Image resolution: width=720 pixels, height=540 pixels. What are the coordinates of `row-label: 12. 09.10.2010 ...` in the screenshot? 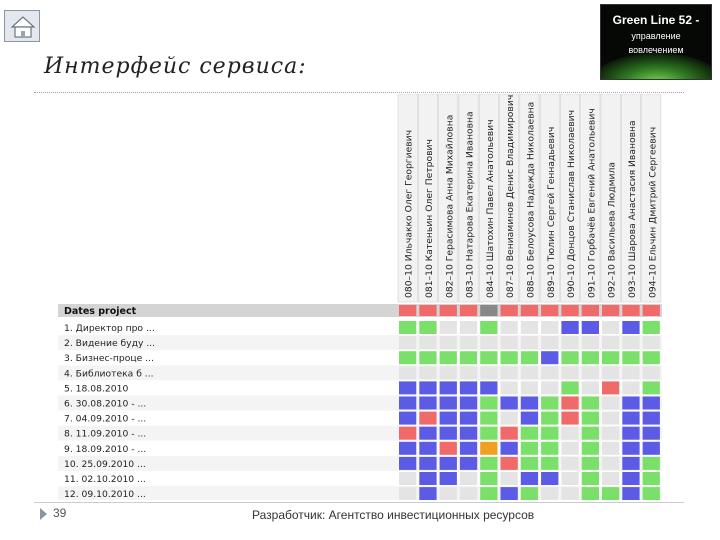 It's located at (105, 494).